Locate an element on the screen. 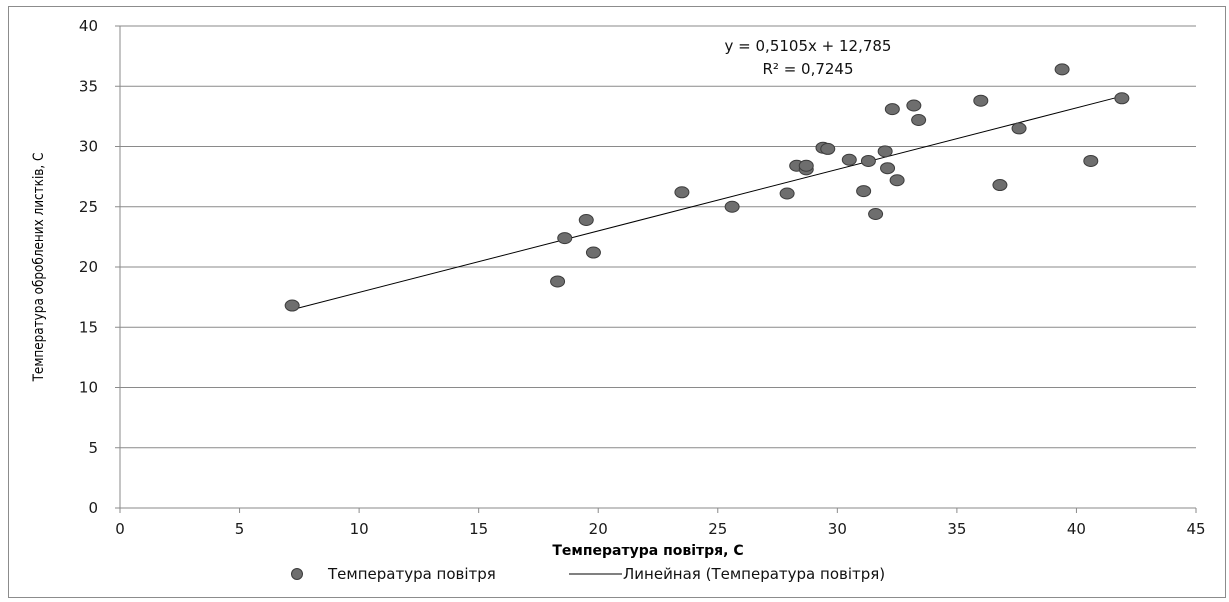 The image size is (1229, 602). x-tick-label: 45 is located at coordinates (1195, 529).